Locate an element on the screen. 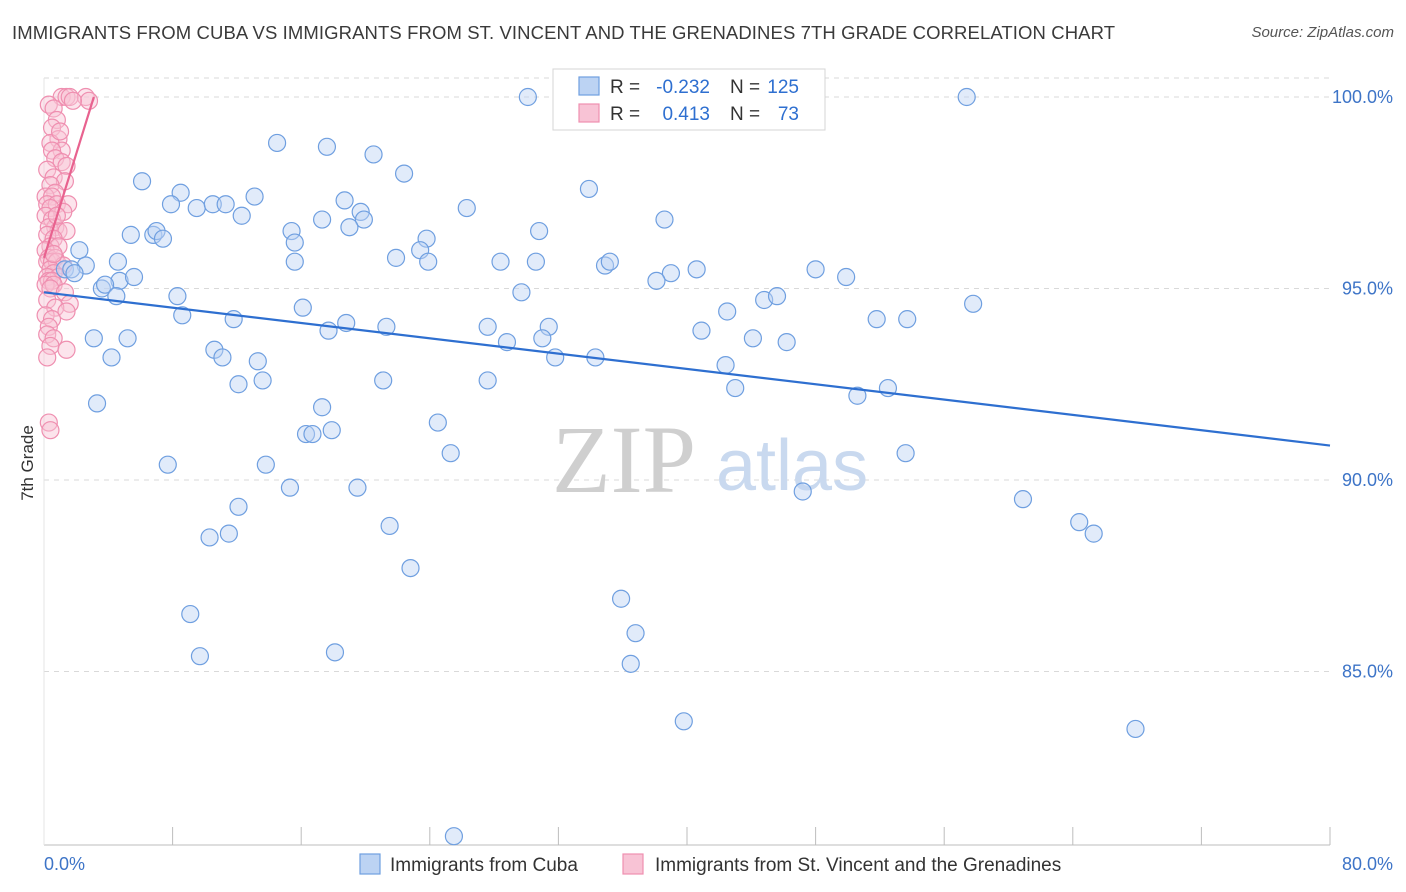 This screenshot has height=892, width=1406. stats-legend-box: R = -0.232 N = 125 R = 0.413 N = 73 is located at coordinates (689, 99).